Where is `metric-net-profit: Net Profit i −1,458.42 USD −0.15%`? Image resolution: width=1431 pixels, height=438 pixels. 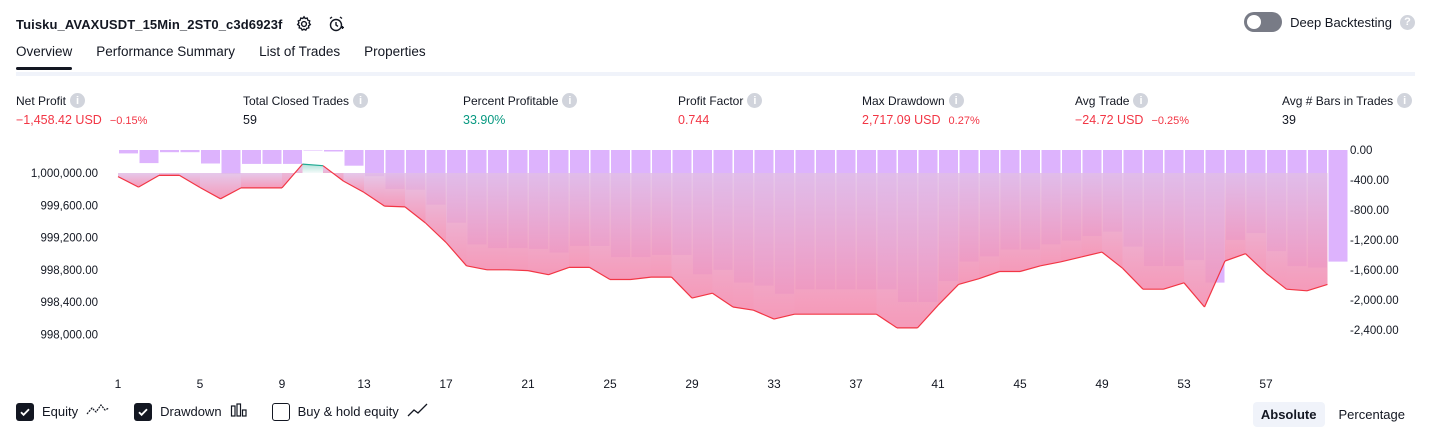 metric-net-profit: Net Profit i −1,458.42 USD −0.15% is located at coordinates (81, 110).